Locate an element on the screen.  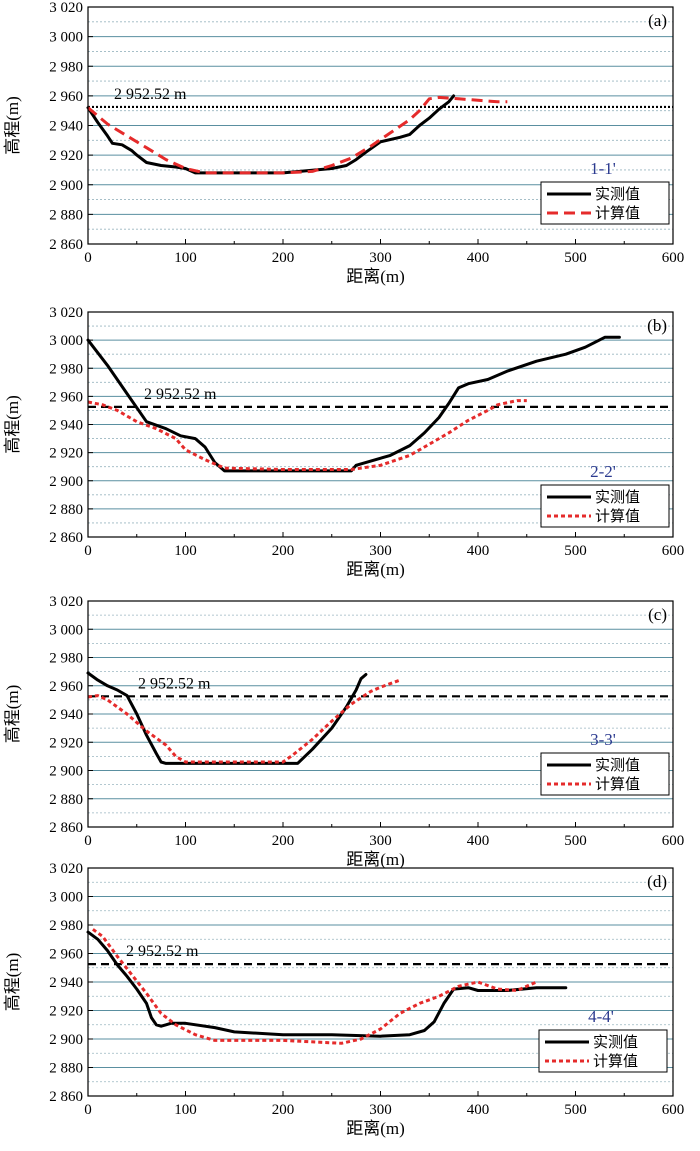
section-label: 3-3' is located at coordinates (603, 739).